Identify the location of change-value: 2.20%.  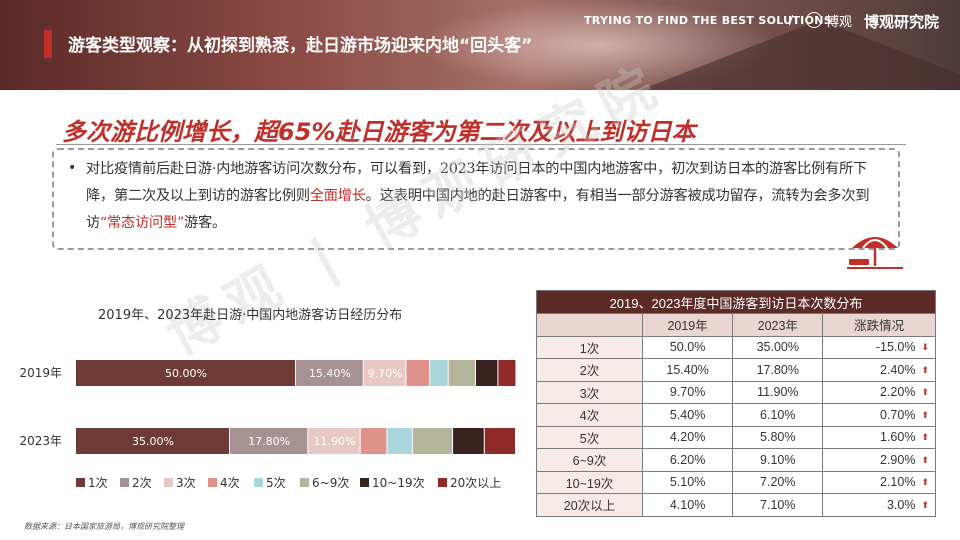
(898, 392).